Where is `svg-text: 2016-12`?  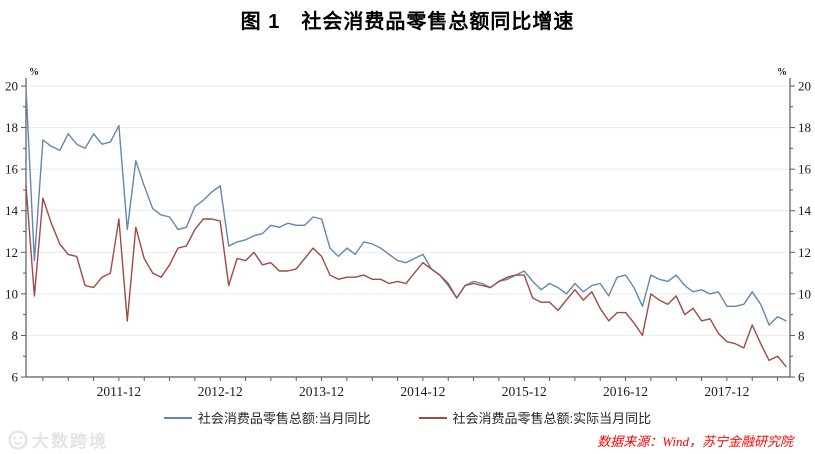
svg-text: 2016-12 is located at coordinates (625, 391).